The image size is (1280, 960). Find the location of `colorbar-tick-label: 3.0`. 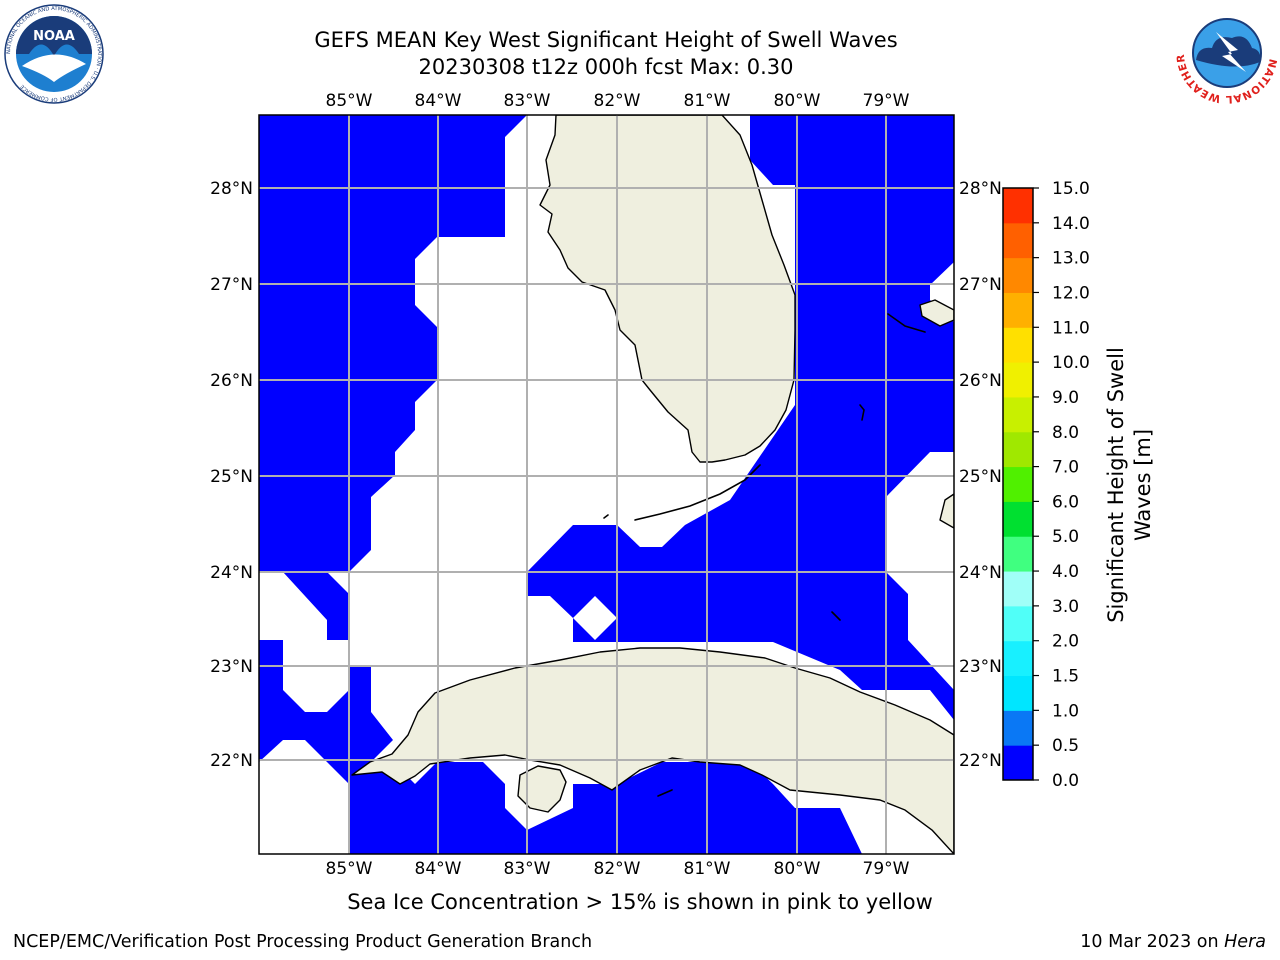

colorbar-tick-label: 3.0 is located at coordinates (1065, 607).